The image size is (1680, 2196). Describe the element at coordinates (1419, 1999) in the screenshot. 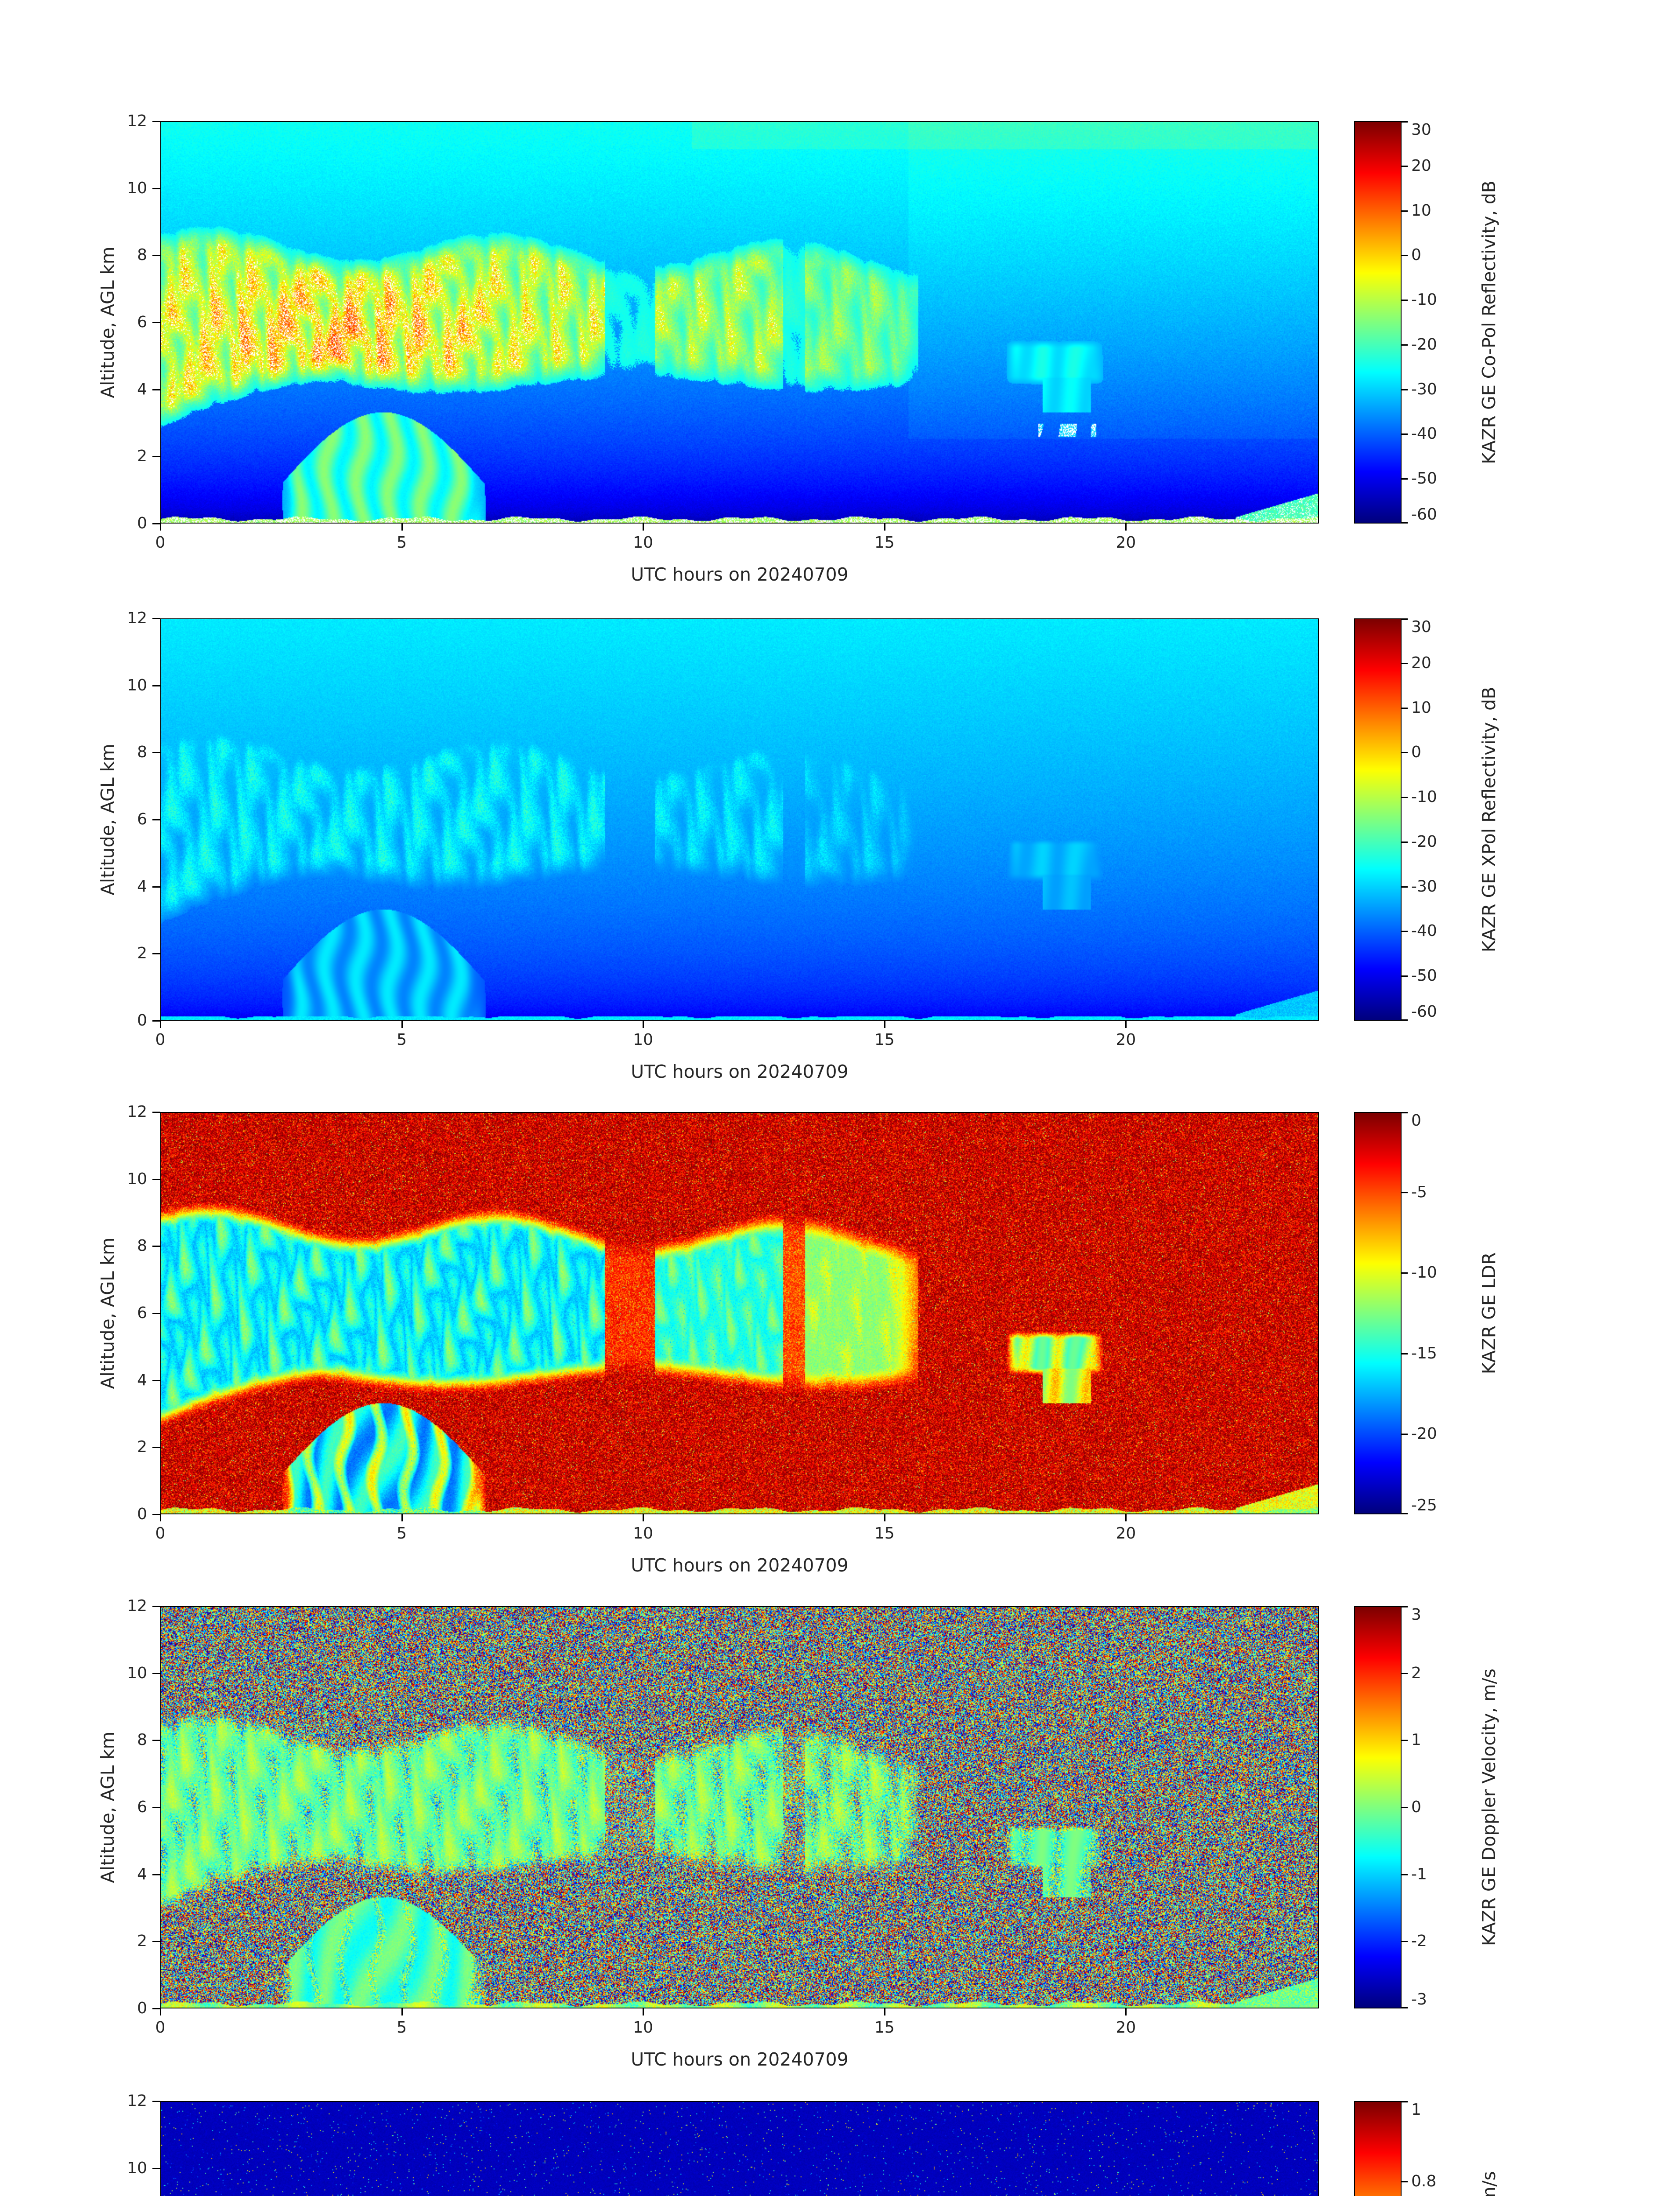

I see `colorbar-tick-label: -3` at that location.